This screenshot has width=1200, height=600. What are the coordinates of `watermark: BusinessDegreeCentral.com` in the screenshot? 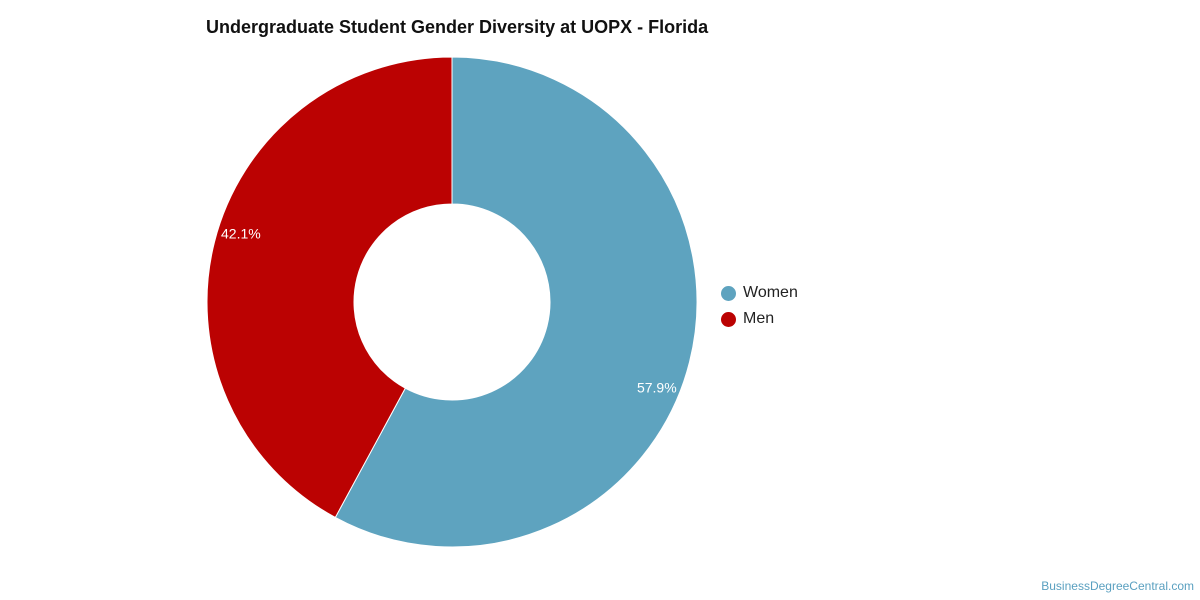 It's located at (1117, 586).